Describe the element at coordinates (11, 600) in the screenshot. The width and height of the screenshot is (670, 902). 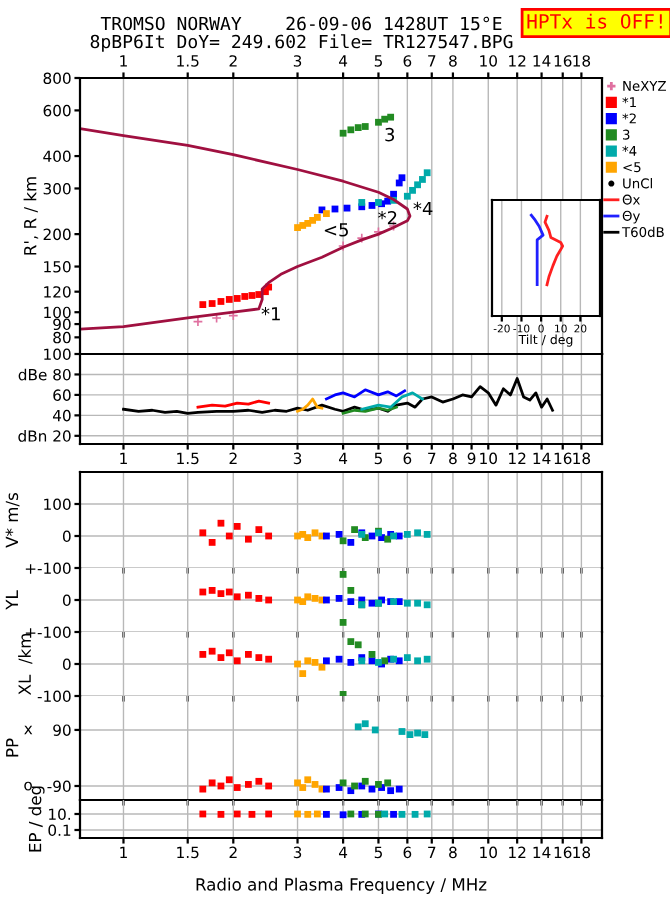
I see `y-axis-title: YL` at that location.